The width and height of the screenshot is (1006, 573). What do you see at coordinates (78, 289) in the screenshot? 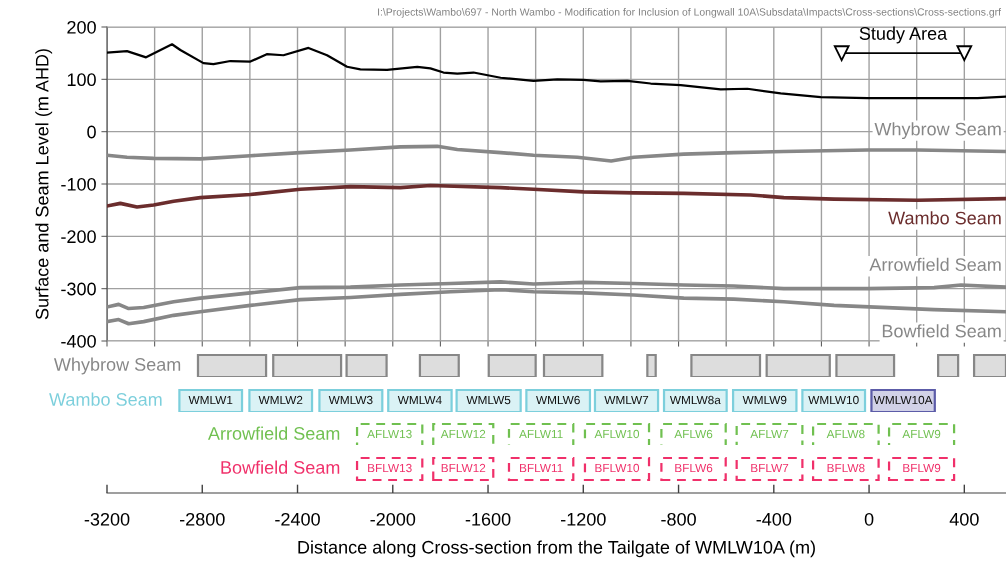
I see `y-tick-label: -300` at bounding box center [78, 289].